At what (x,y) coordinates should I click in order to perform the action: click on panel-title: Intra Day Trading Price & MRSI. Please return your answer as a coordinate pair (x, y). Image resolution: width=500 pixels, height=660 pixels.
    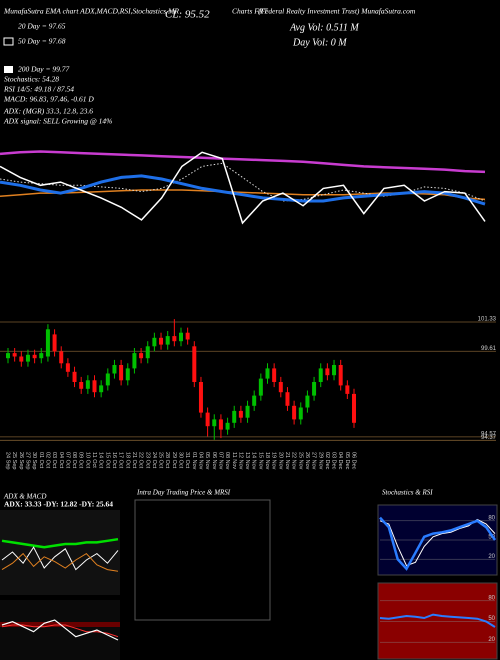
    Looking at the image, I should click on (183, 493).